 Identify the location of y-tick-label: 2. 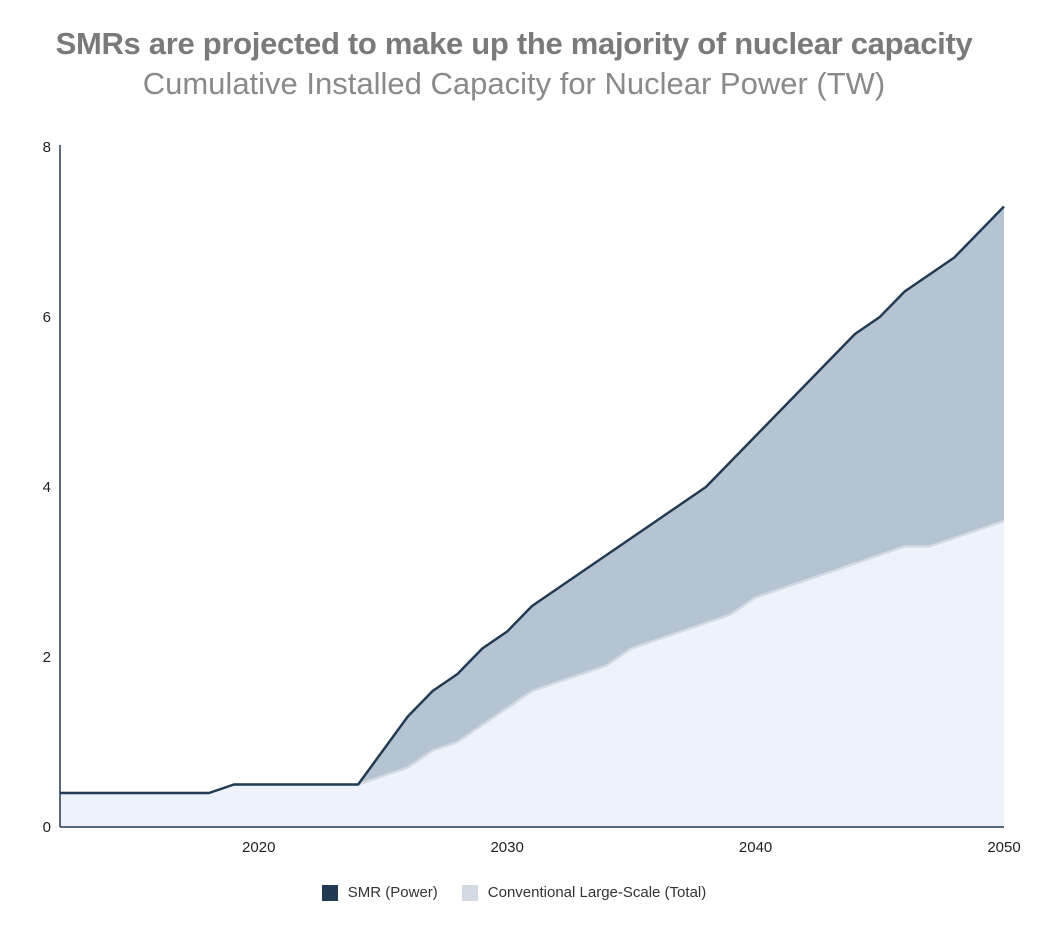
(47, 657).